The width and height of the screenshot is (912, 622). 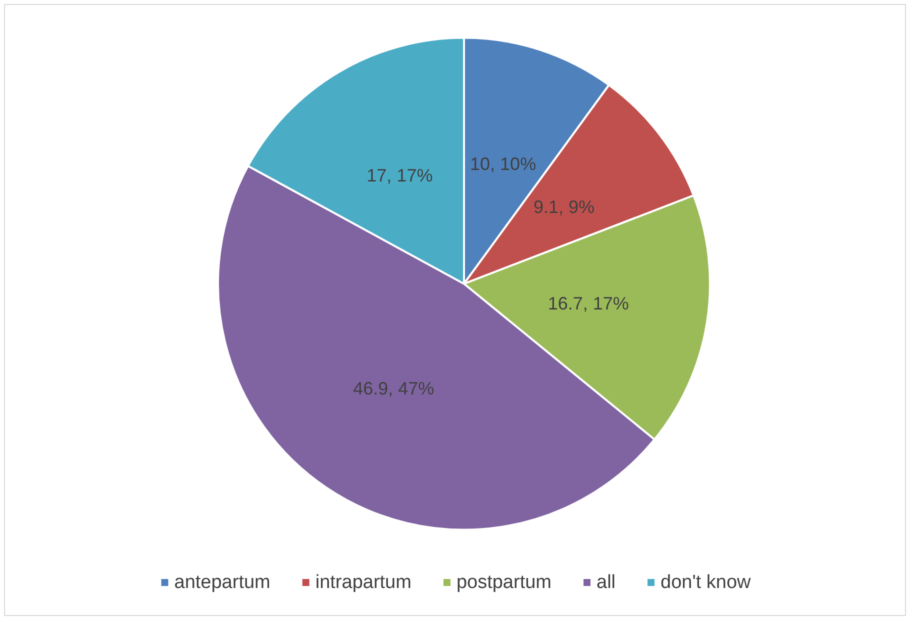 I want to click on data-label: 9.1, 9%, so click(x=564, y=207).